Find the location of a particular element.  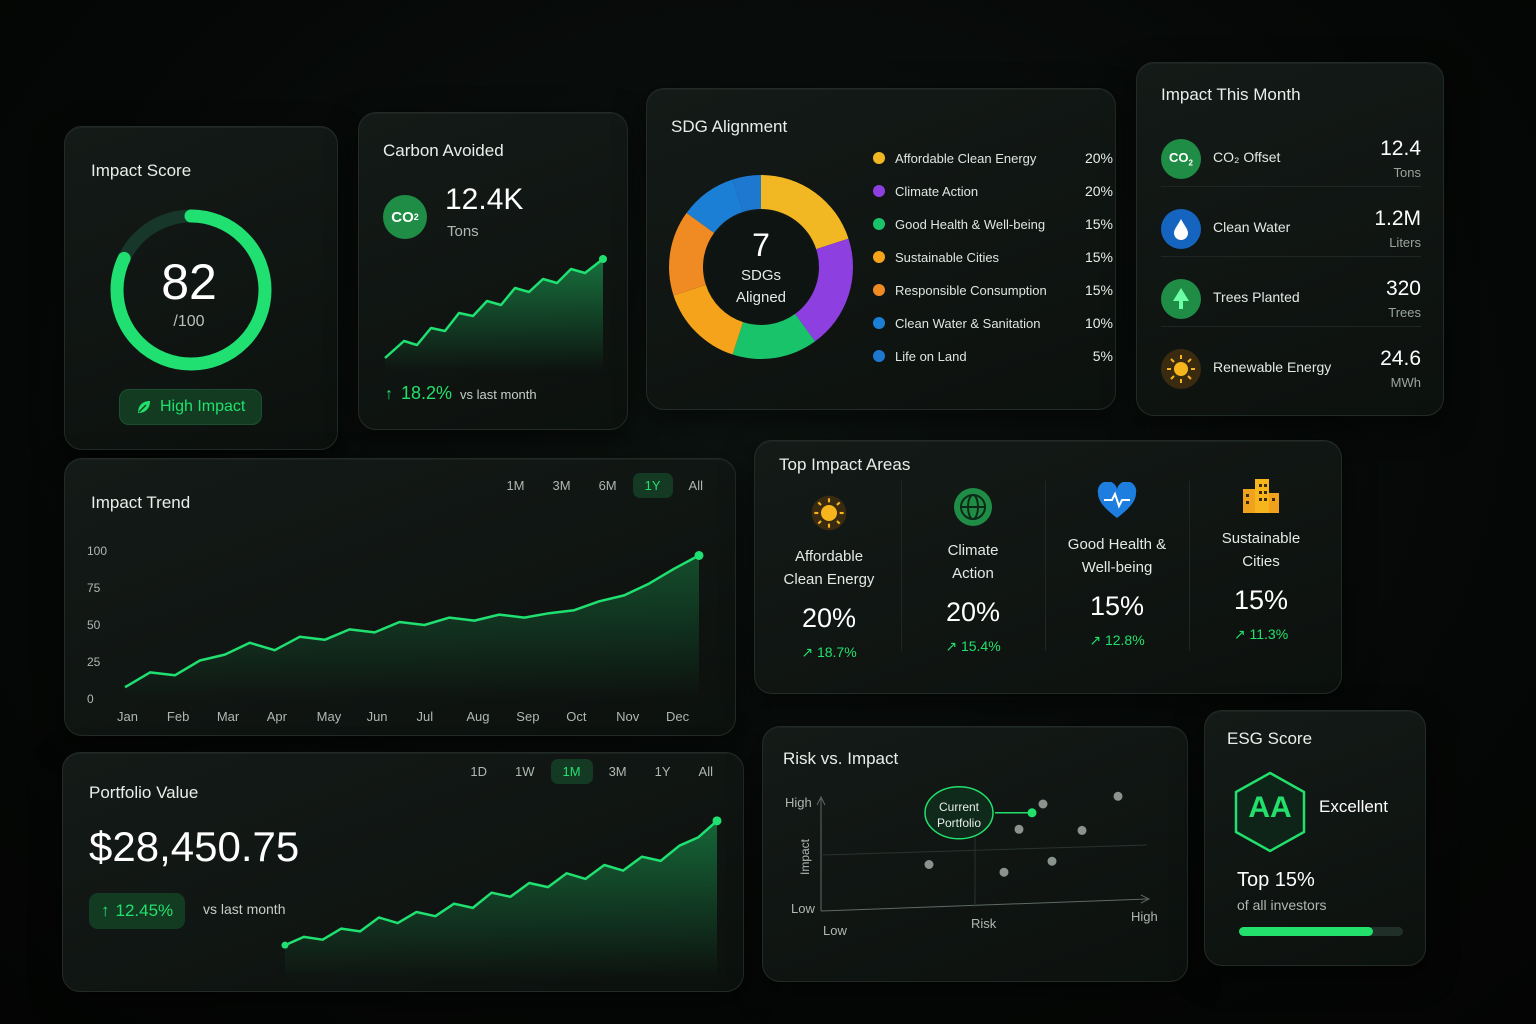

change-value: 12.45% is located at coordinates (144, 910).